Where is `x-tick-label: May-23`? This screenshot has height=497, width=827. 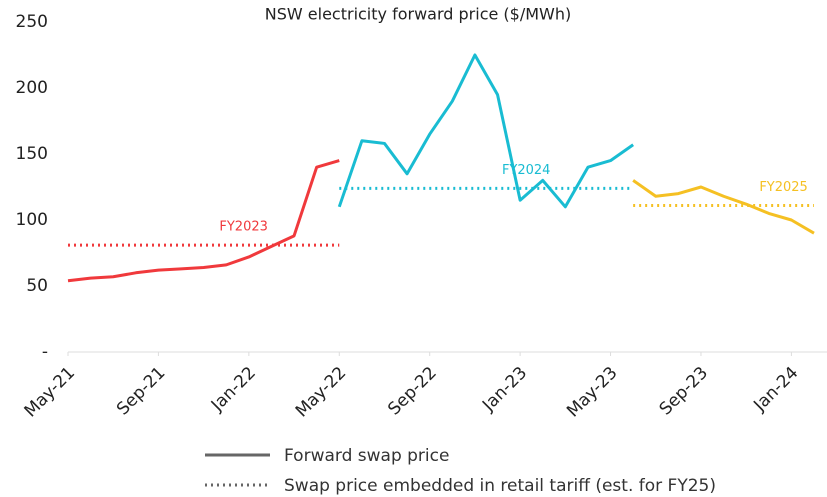 x-tick-label: May-23 is located at coordinates (592, 392).